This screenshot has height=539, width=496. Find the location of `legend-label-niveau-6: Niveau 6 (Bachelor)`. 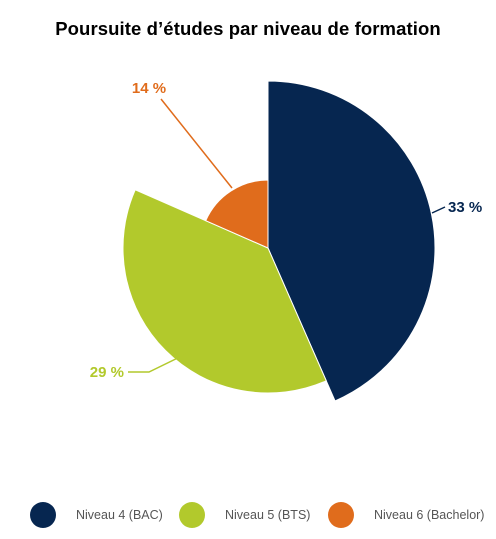

legend-label-niveau-6: Niveau 6 (Bachelor) is located at coordinates (429, 515).